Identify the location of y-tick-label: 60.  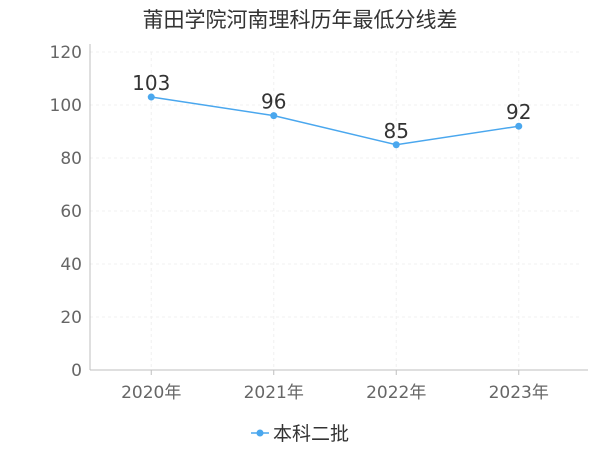
(71, 212).